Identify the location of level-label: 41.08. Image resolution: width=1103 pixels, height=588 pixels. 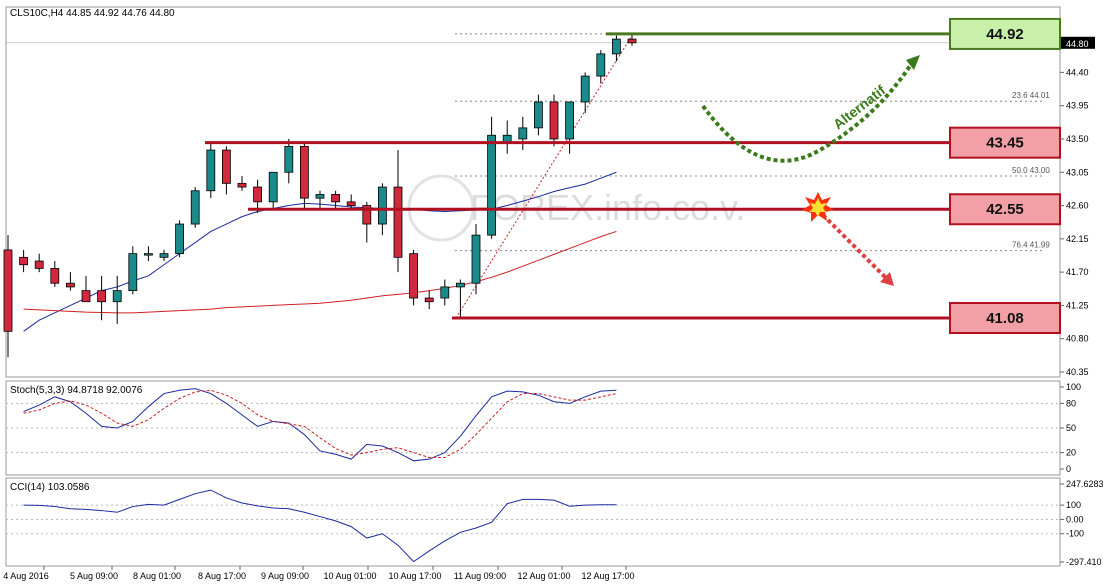
(1005, 318).